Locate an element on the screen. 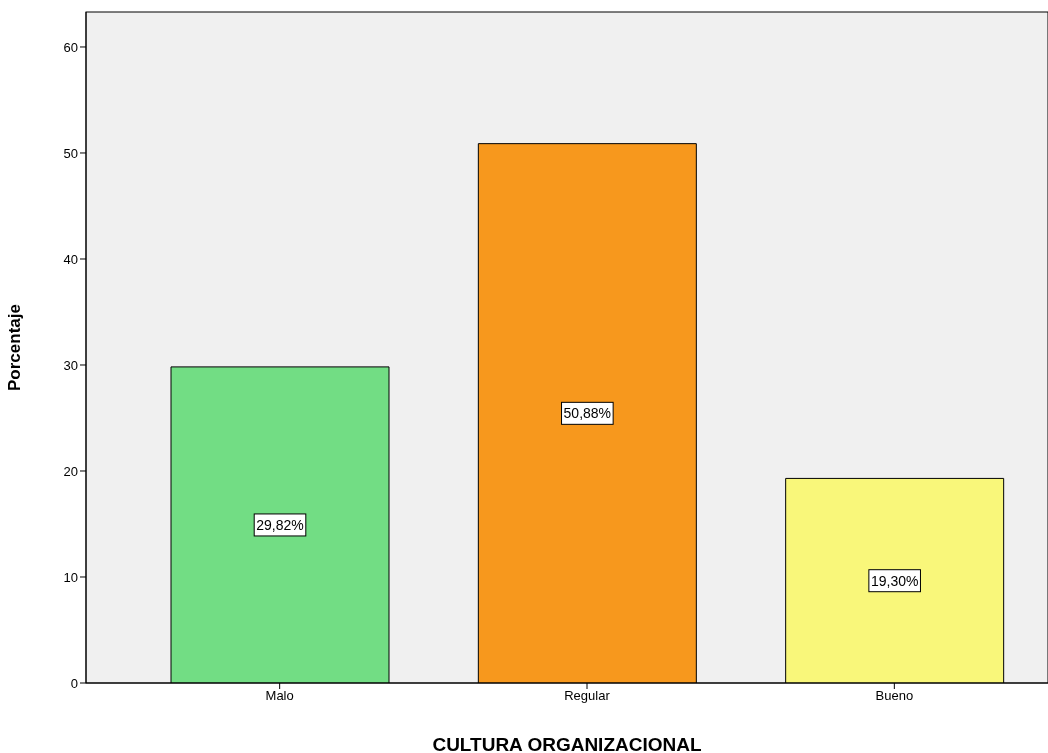 The image size is (1048, 753). data-label: 50,88% is located at coordinates (587, 413).